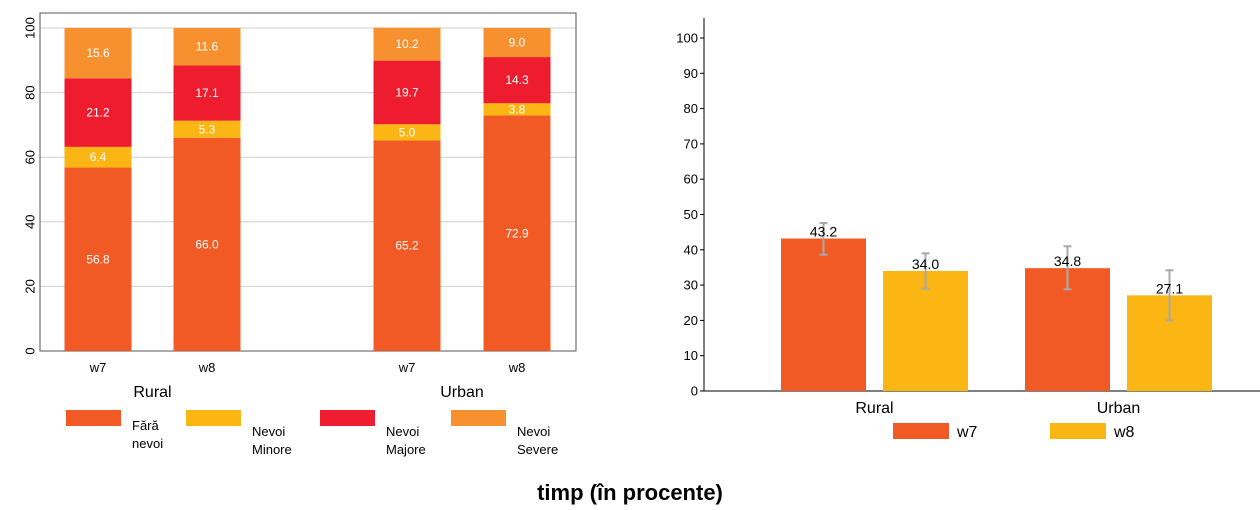  I want to click on data-label: 9.0, so click(517, 43).